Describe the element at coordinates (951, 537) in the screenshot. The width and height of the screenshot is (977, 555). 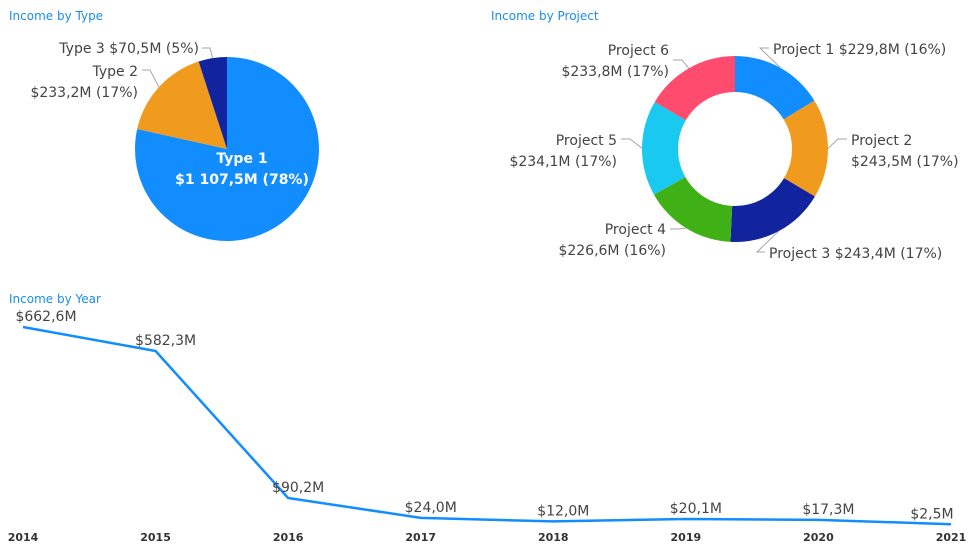
I see `x-tick-2021: 2021` at that location.